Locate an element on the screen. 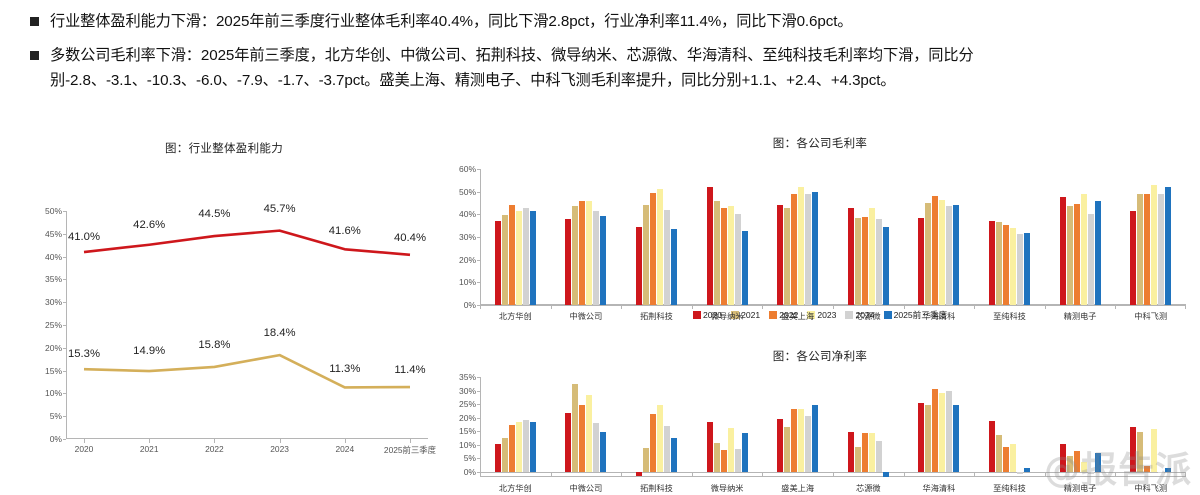 Image resolution: width=1200 pixels, height=495 pixels. legend-item: 2020 is located at coordinates (707, 315).